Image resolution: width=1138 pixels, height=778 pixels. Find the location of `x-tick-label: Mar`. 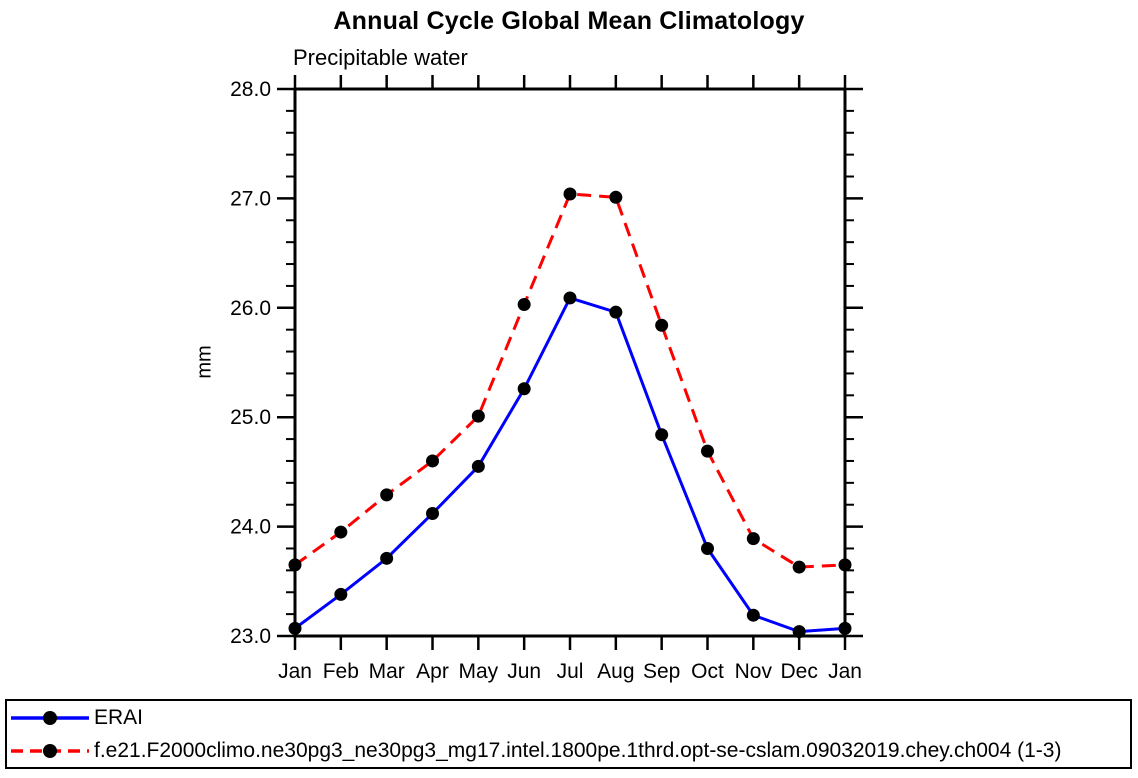

x-tick-label: Mar is located at coordinates (387, 671).